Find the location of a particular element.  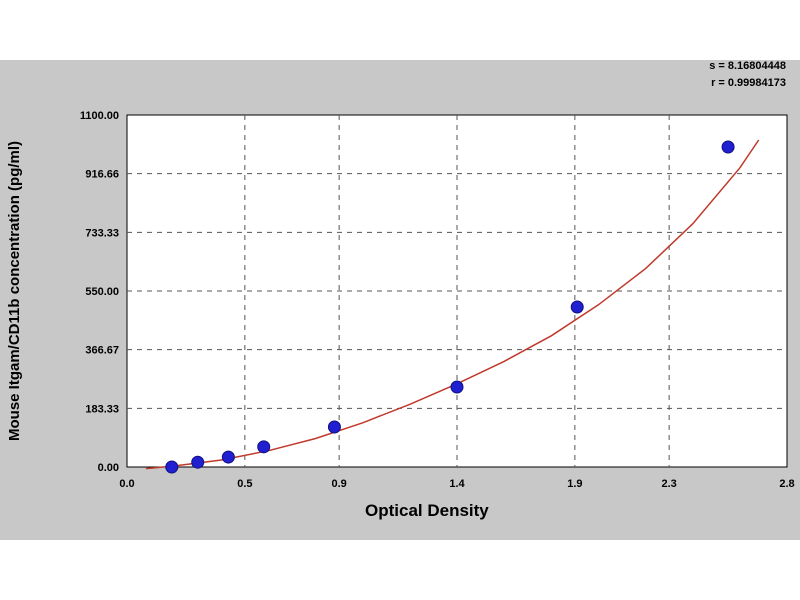

y-tick-label: 1100.00 is located at coordinates (99, 116).